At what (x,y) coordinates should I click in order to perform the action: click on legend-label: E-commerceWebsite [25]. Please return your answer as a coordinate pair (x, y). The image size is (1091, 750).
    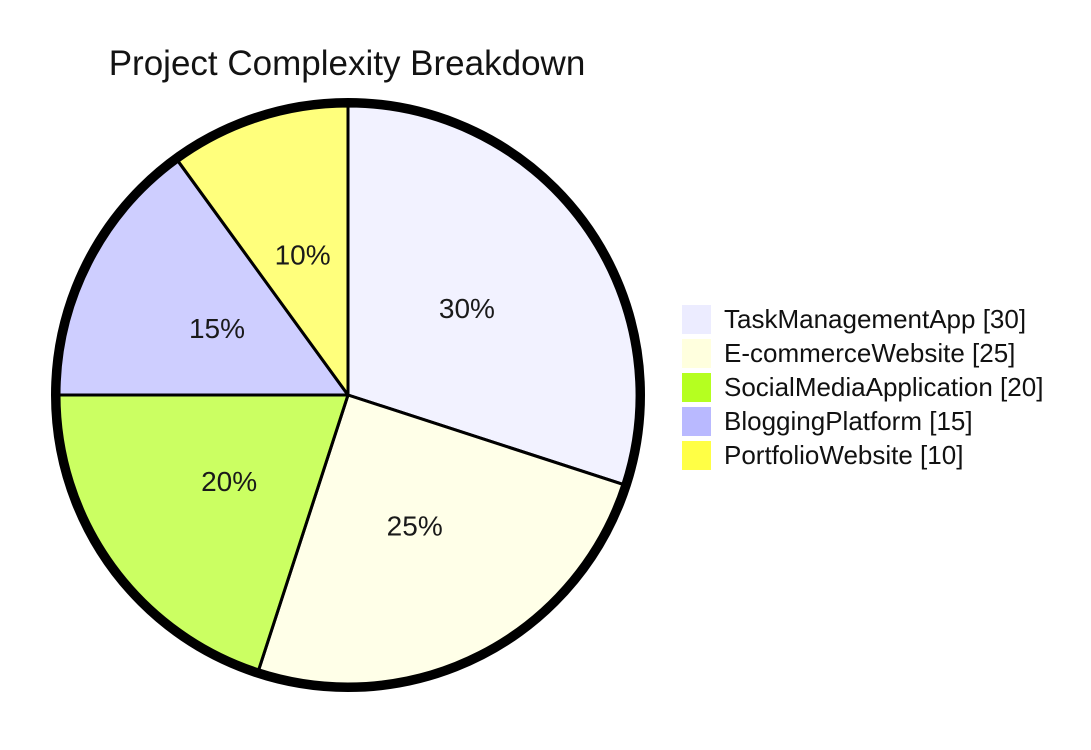
    Looking at the image, I should click on (870, 353).